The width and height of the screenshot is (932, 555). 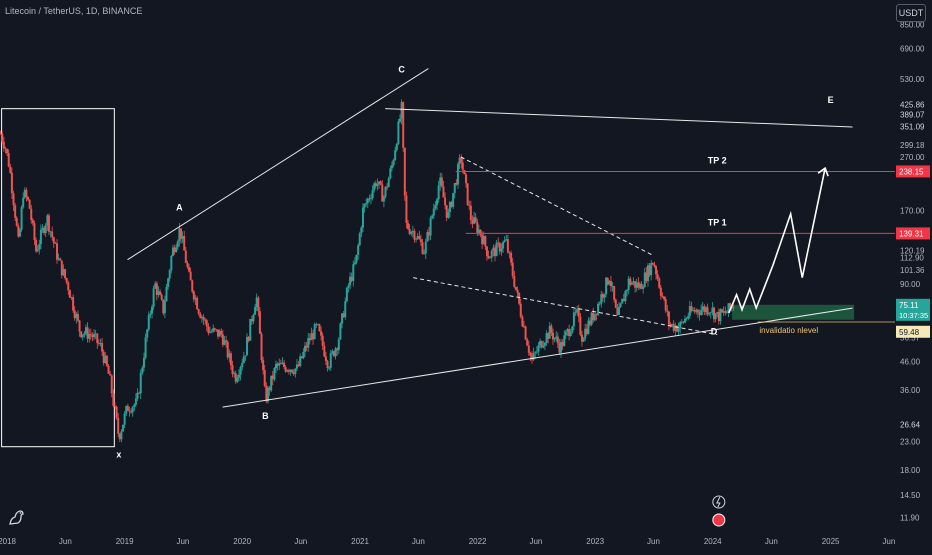 What do you see at coordinates (619, 118) in the screenshot?
I see `trend-line-c-to-e-line` at bounding box center [619, 118].